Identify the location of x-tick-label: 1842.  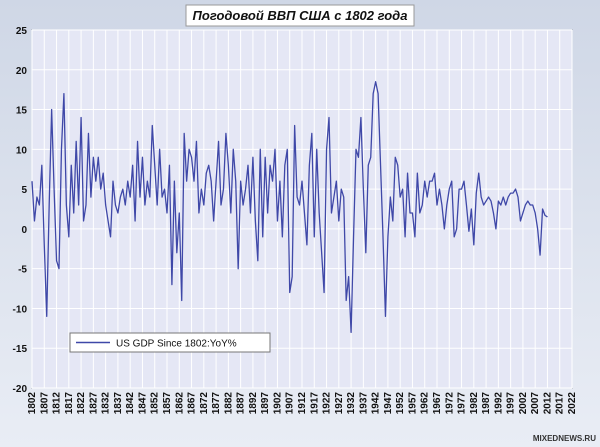
(130, 403).